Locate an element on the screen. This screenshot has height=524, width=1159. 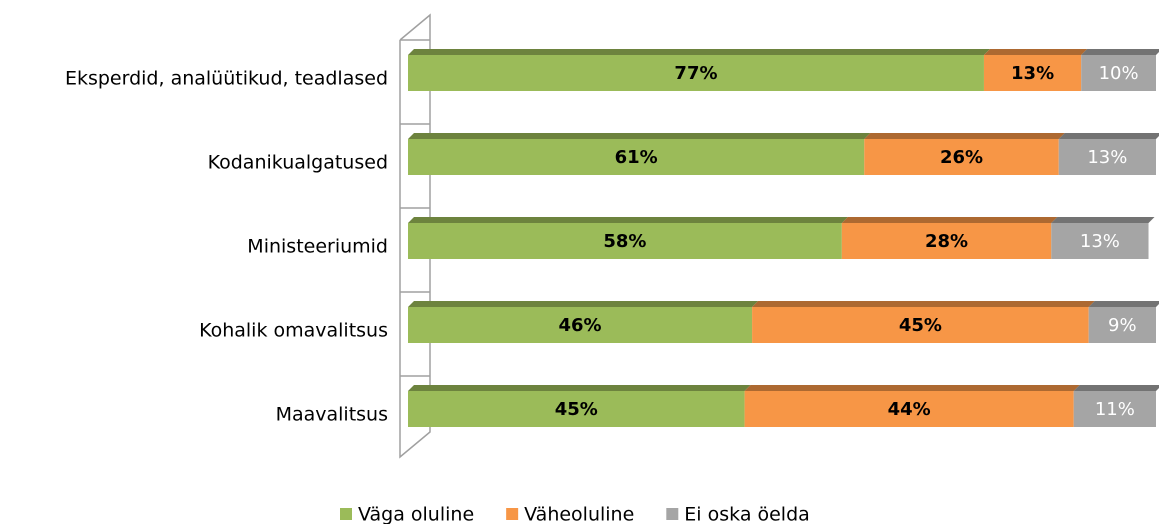
y-tick-label: Kohalik omavalitsus is located at coordinates (293, 331).